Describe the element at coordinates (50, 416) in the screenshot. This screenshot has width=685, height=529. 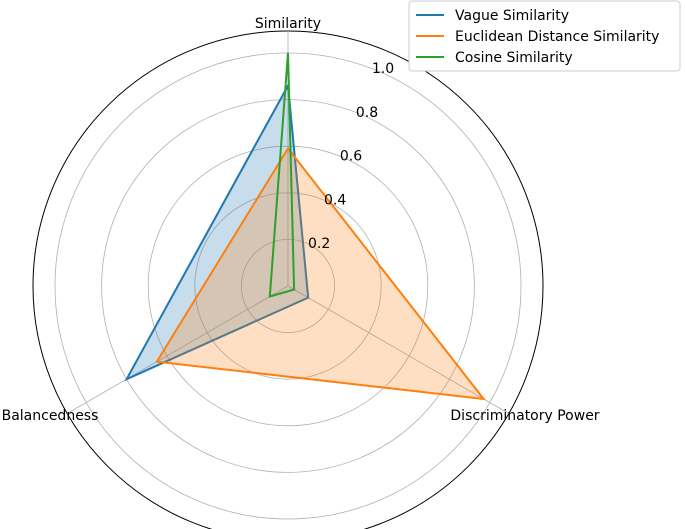
I see `axis-label-balancedness: Balancedness` at that location.